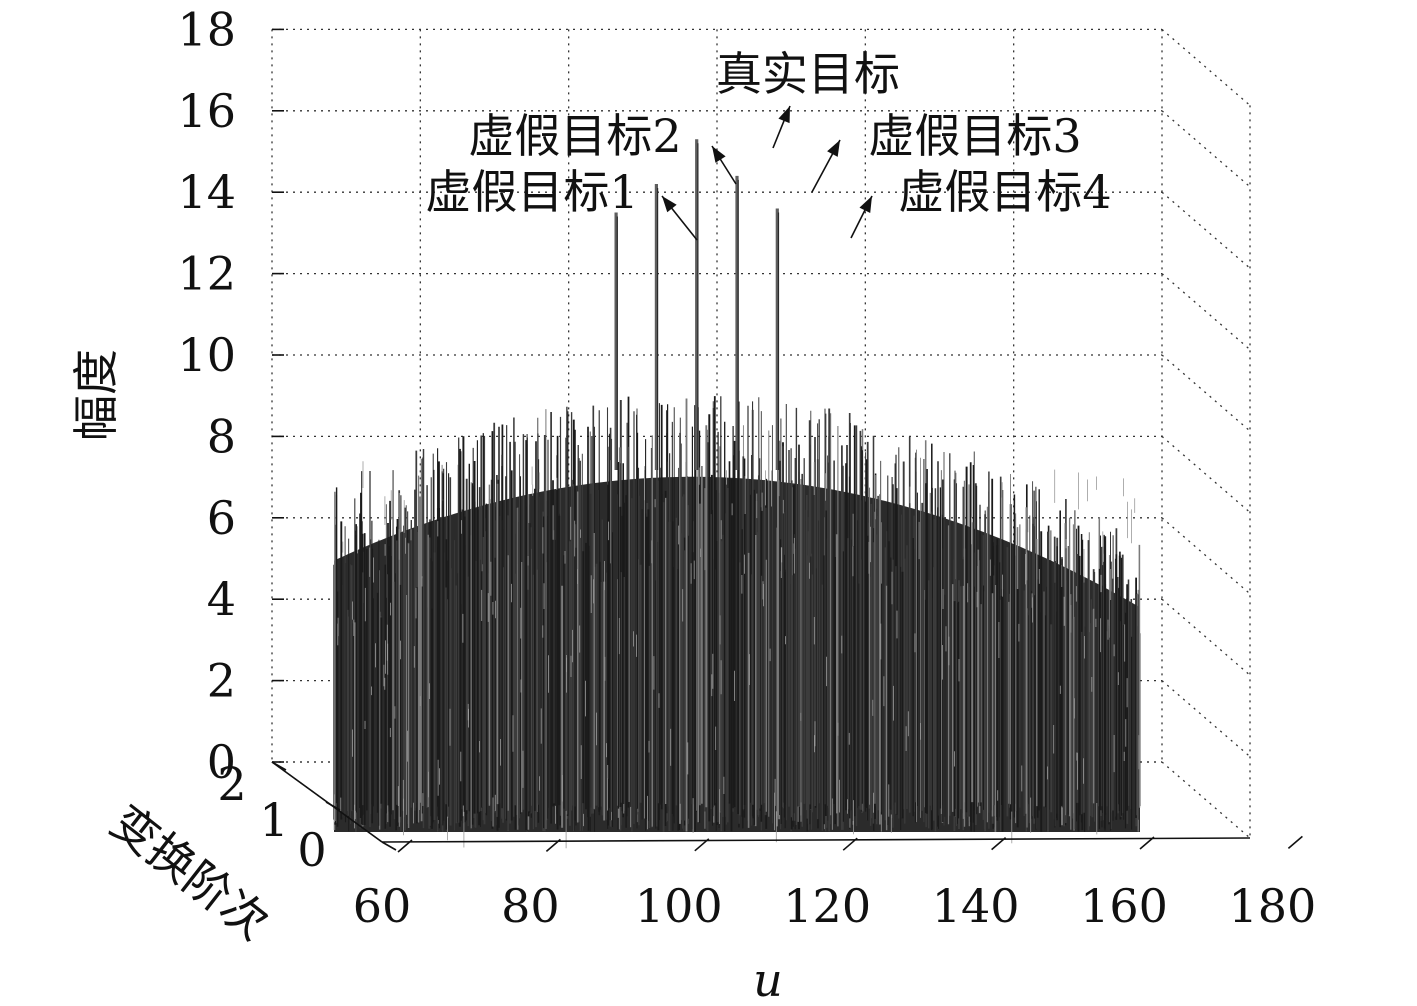 This screenshot has height=1006, width=1417. I want to click on peak-label: 真实目标, so click(808, 74).